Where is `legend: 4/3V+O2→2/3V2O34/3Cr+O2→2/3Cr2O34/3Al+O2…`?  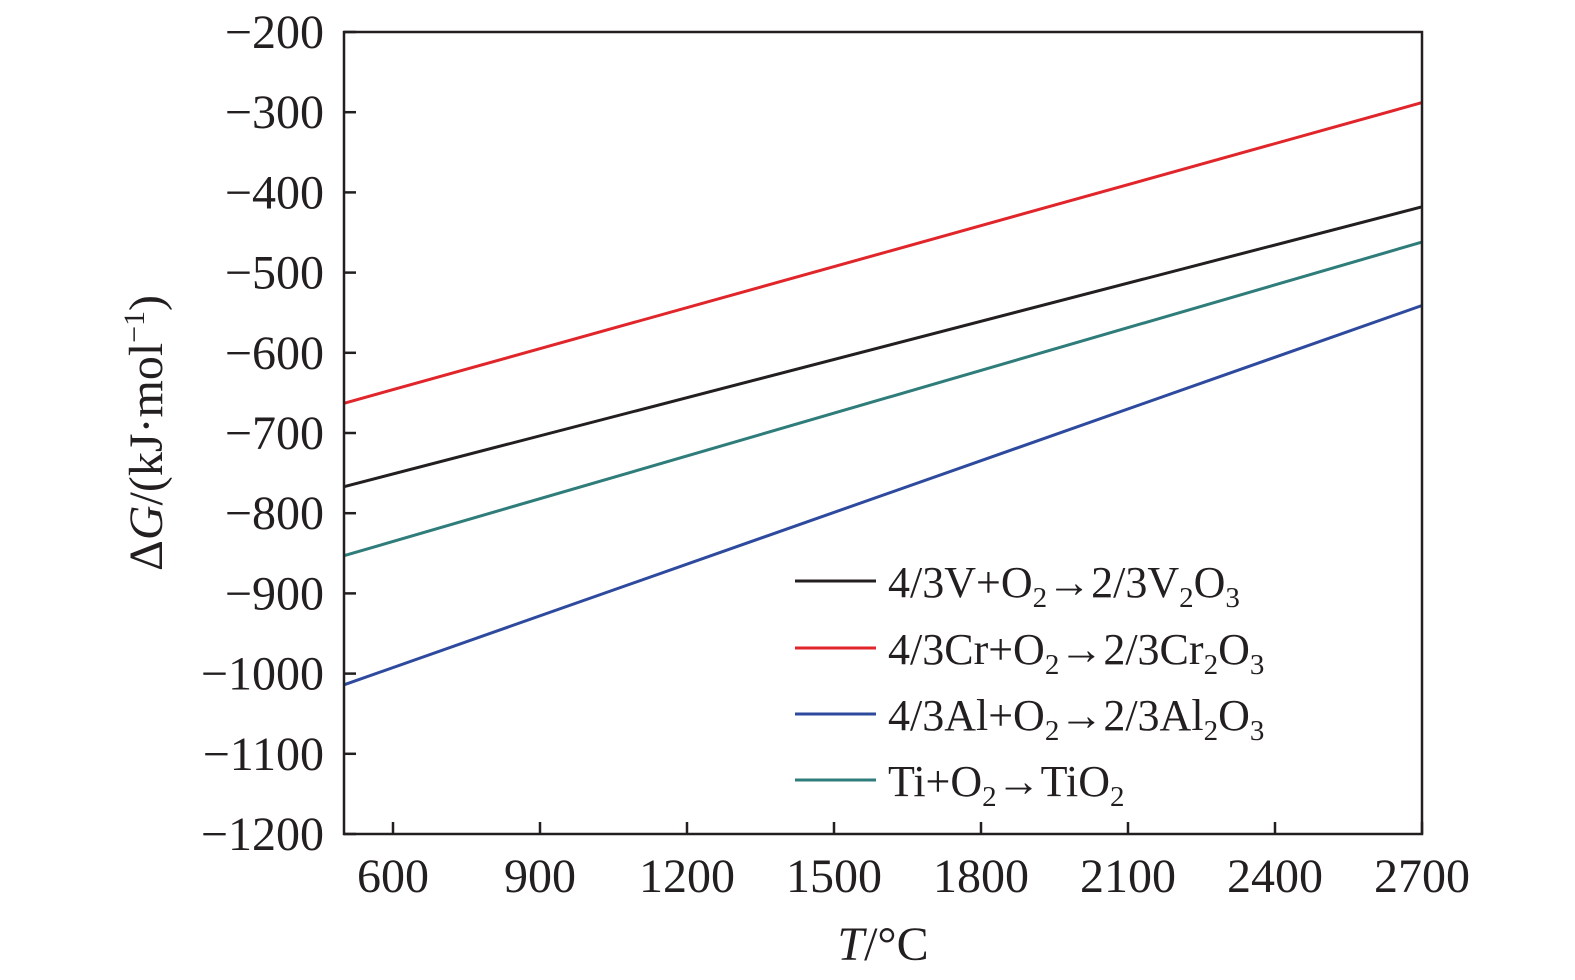
legend: 4/3V+O2→2/3V2O34/3Cr+O2→2/3Cr2O34/3Al+O2… is located at coordinates (1029, 685).